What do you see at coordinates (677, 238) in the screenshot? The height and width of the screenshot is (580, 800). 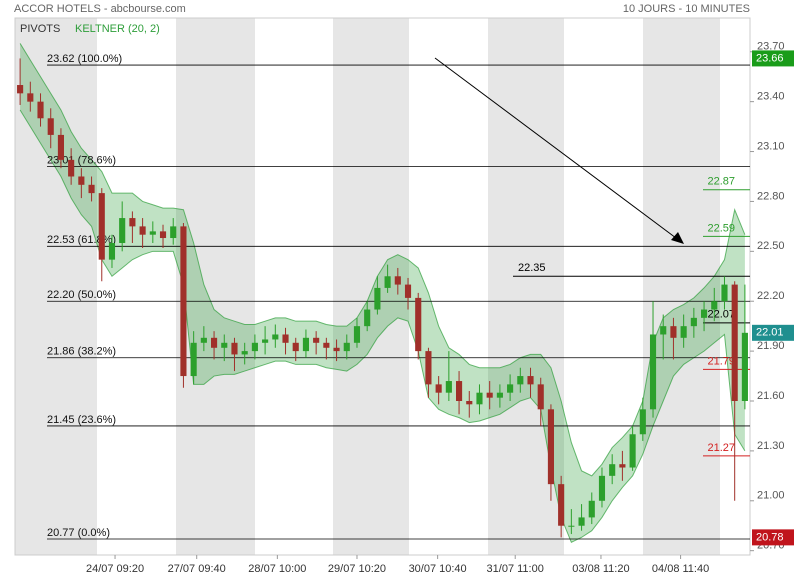 I see `arrow-head` at bounding box center [677, 238].